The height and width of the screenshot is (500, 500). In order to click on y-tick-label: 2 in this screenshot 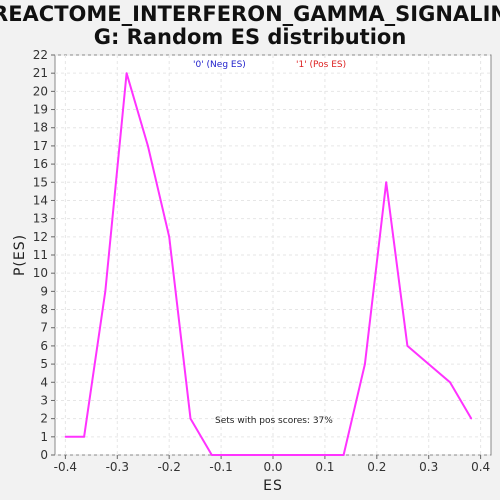, I will do `click(44, 419)`.